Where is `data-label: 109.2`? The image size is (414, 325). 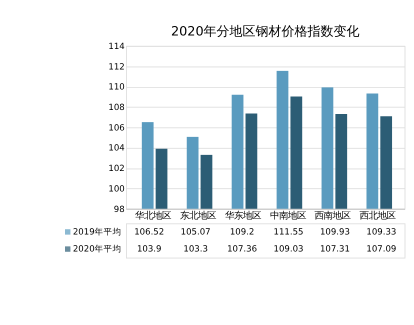 data-label: 109.2 is located at coordinates (242, 233).